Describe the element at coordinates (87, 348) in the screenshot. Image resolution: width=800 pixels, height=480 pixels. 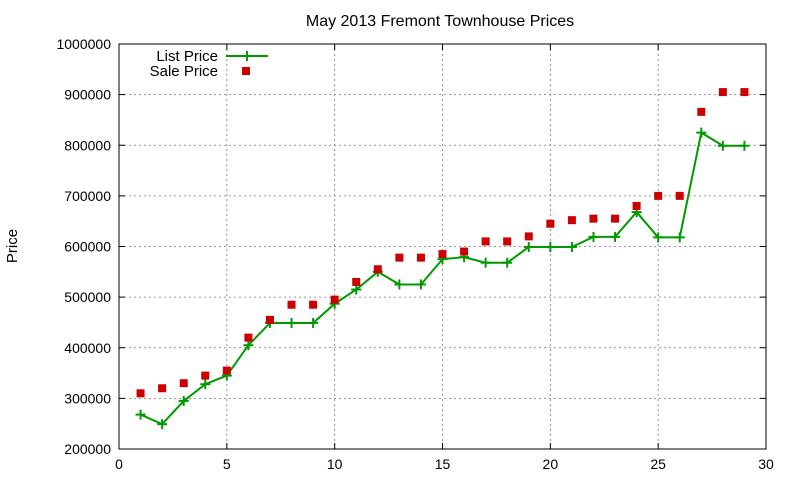
I see `y-tick-label: 400000` at that location.